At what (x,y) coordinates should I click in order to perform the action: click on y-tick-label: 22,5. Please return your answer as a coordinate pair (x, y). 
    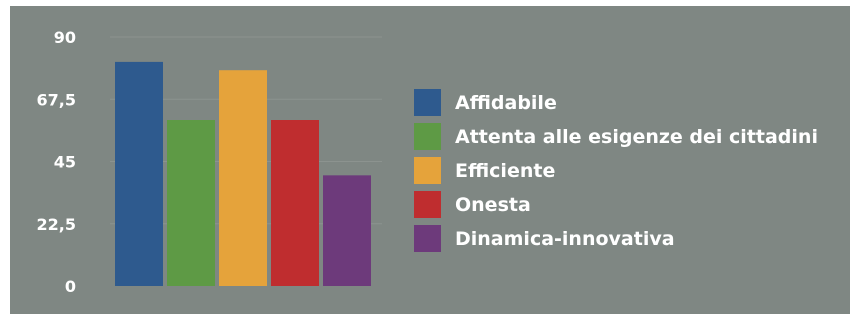
    Looking at the image, I should click on (56, 224).